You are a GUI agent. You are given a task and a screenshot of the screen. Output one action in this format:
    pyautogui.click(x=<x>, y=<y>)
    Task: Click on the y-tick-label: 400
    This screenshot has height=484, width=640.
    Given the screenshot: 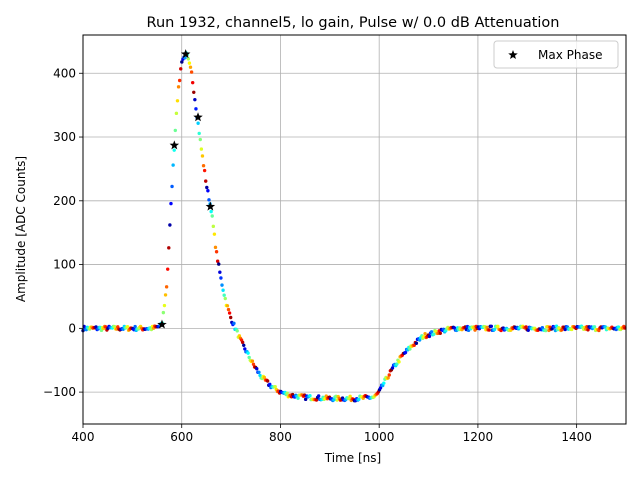 What is the action you would take?
    pyautogui.click(x=64, y=73)
    